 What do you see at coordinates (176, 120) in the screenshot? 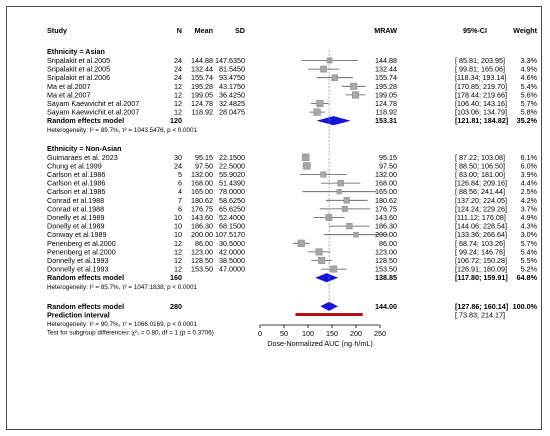
I see `pooled-n: 120` at bounding box center [176, 120].